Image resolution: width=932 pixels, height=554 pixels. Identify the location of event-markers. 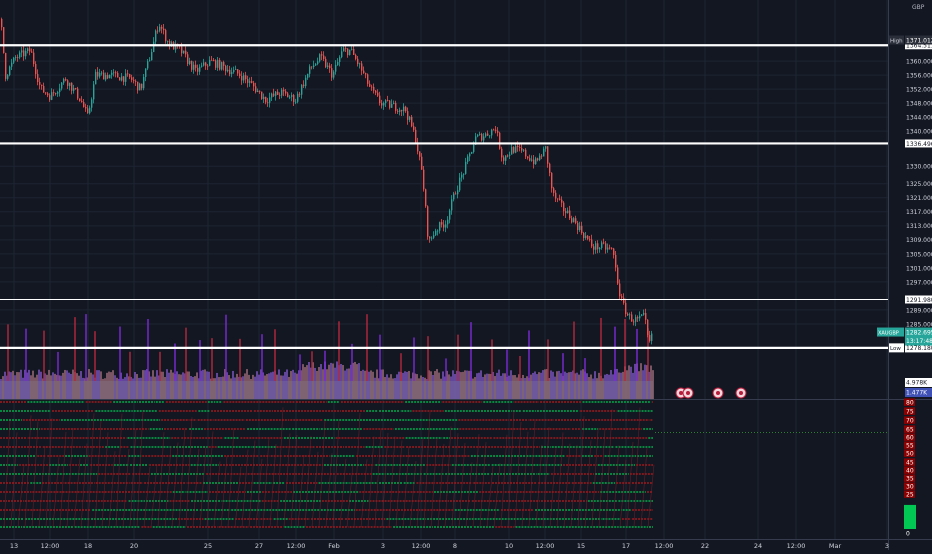
(711, 393).